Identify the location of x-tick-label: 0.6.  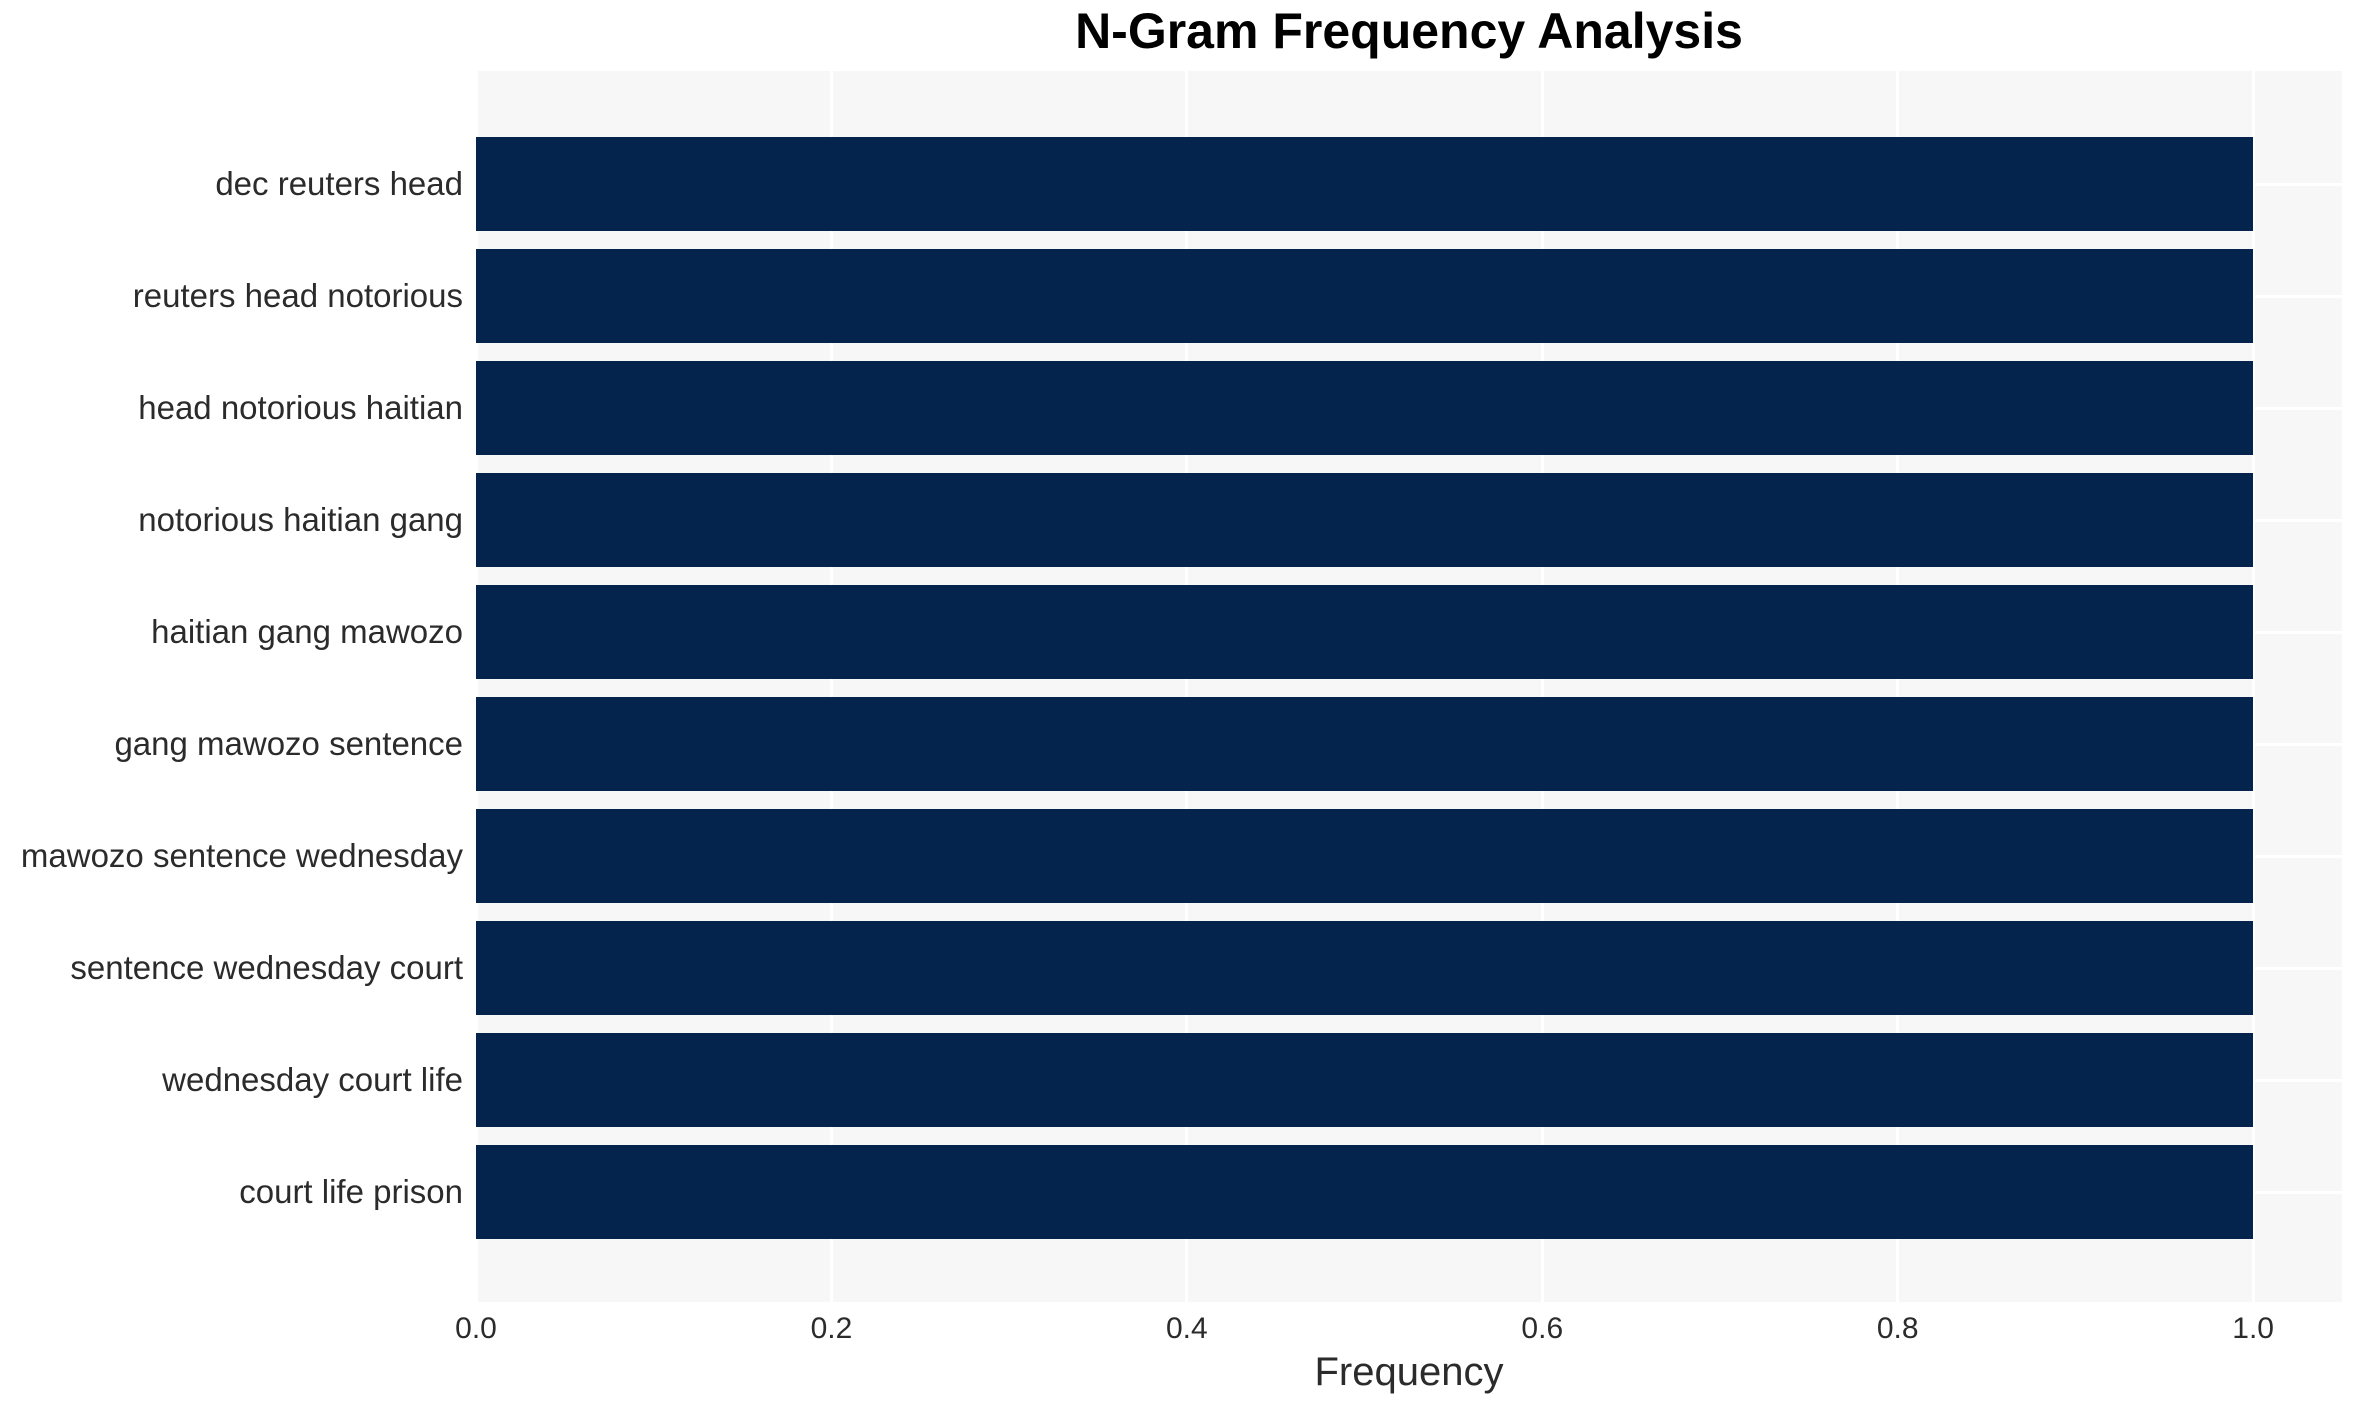
(1542, 1328).